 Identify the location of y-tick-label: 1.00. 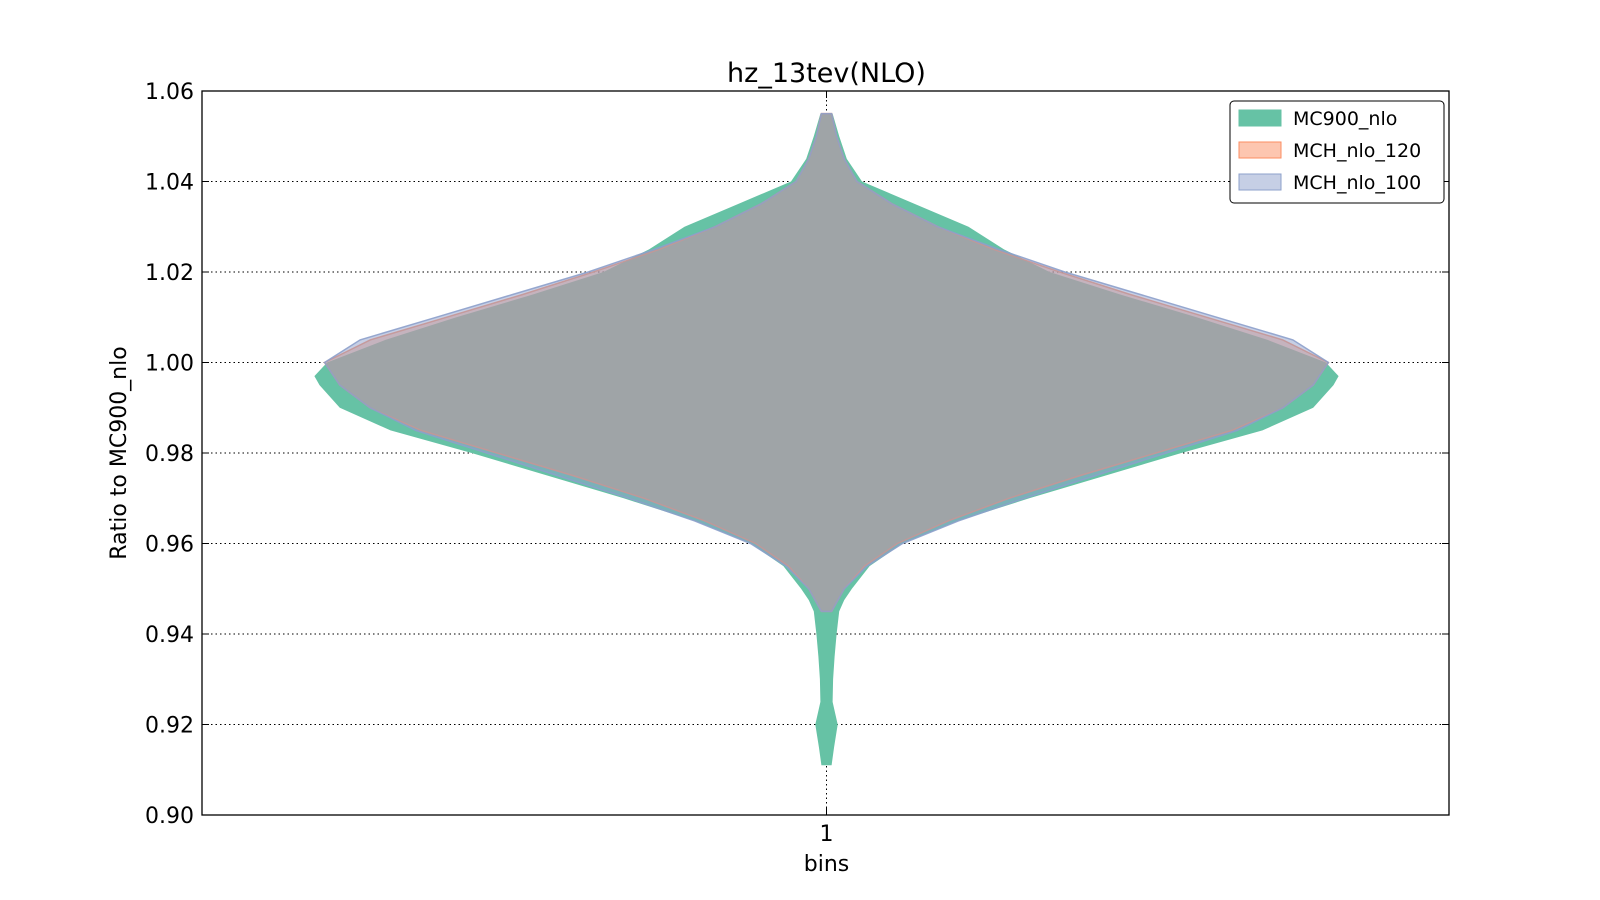
(169, 364).